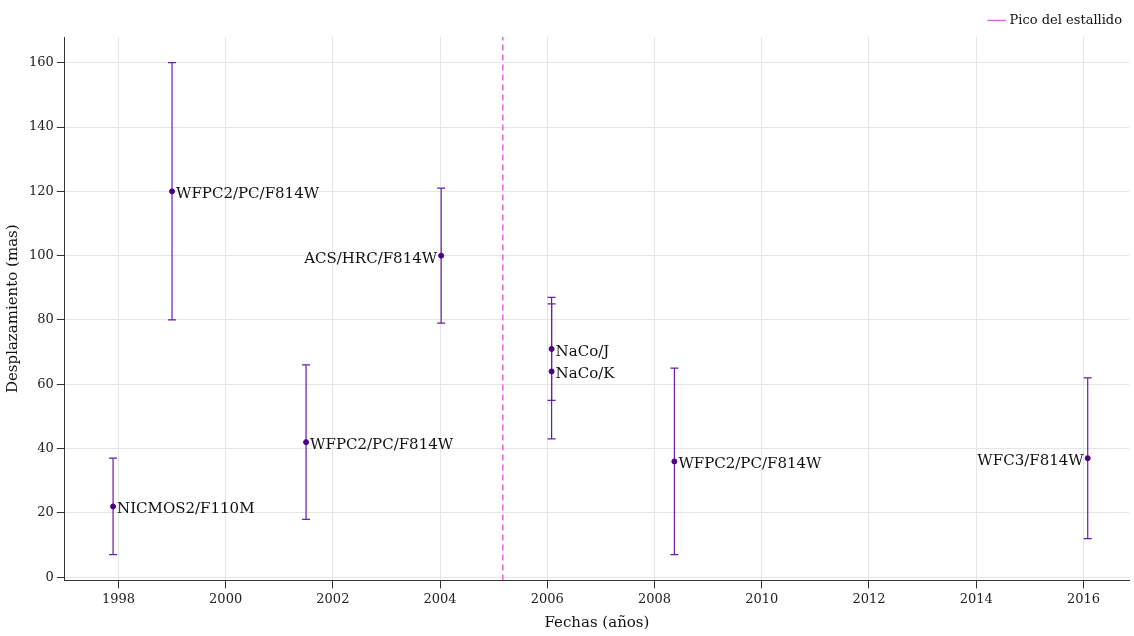  I want to click on x-tick-label: 2002, so click(333, 598).